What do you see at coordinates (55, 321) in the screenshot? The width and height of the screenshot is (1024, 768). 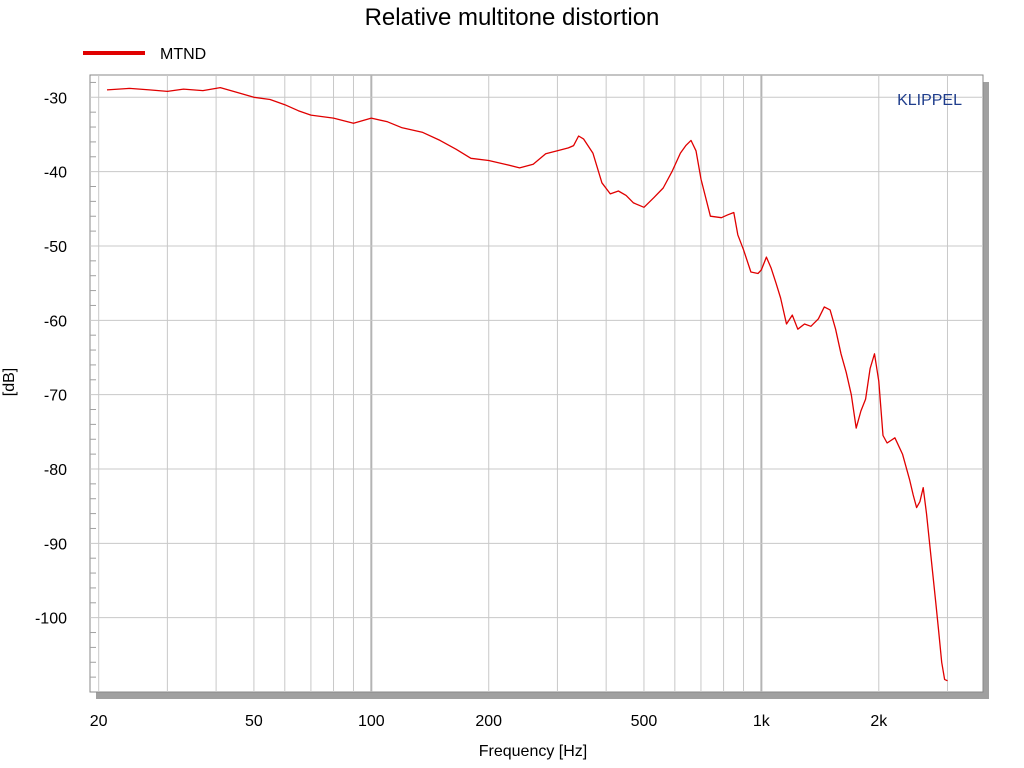 I see `y-tick-label: -60` at bounding box center [55, 321].